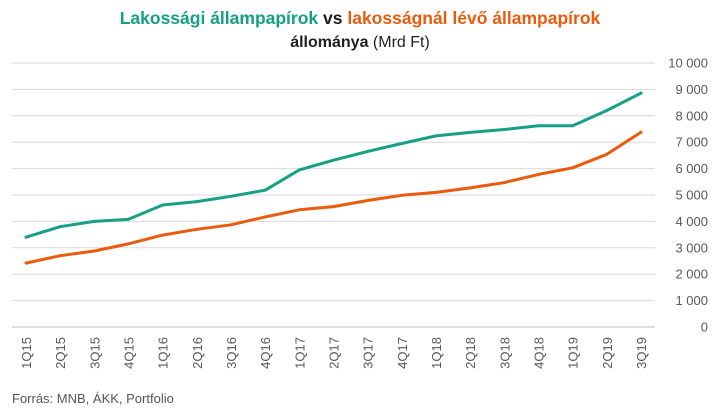 Image resolution: width=720 pixels, height=418 pixels. What do you see at coordinates (691, 89) in the screenshot?
I see `y-tick-label: 9 000` at bounding box center [691, 89].